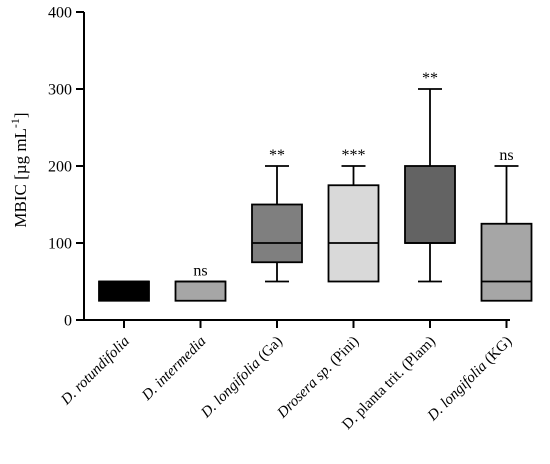 The image size is (550, 464). Describe the element at coordinates (60, 244) in the screenshot. I see `y-tick-label: 100` at that location.